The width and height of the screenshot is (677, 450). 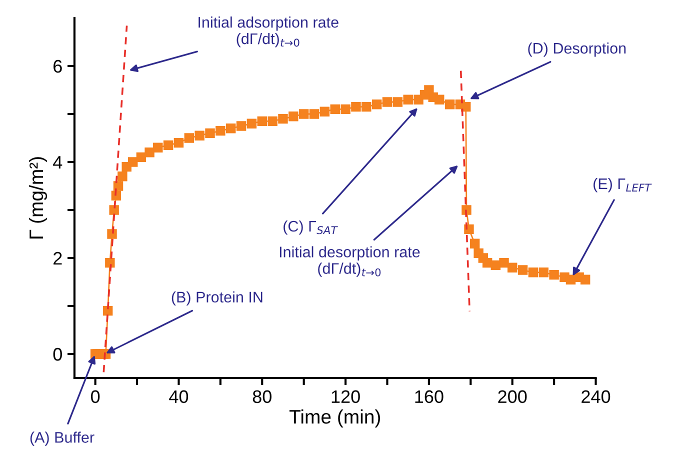 What do you see at coordinates (57, 162) in the screenshot?
I see `y-tick-label: 4` at bounding box center [57, 162].